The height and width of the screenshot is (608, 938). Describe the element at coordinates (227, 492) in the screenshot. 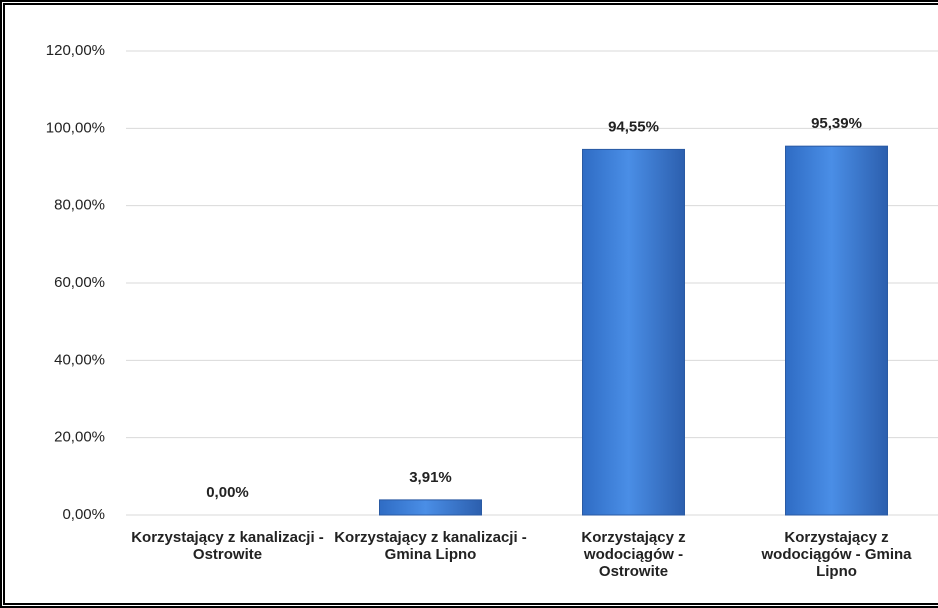

I see `value-label: 0,00%` at that location.